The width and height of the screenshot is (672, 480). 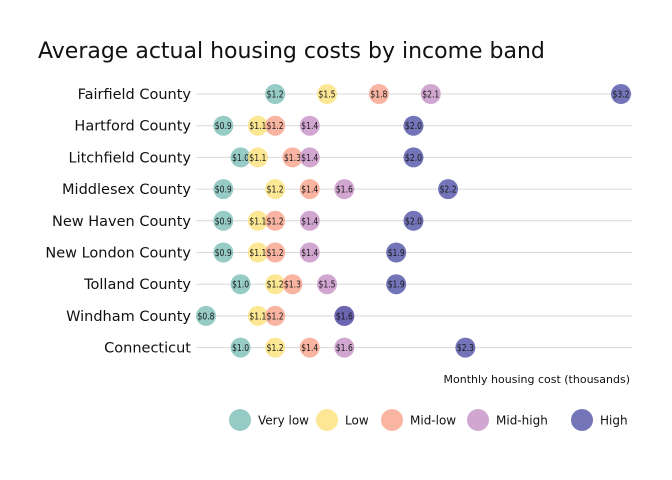 I want to click on point-very-low-middlesex-county: $0.9, so click(x=223, y=189).